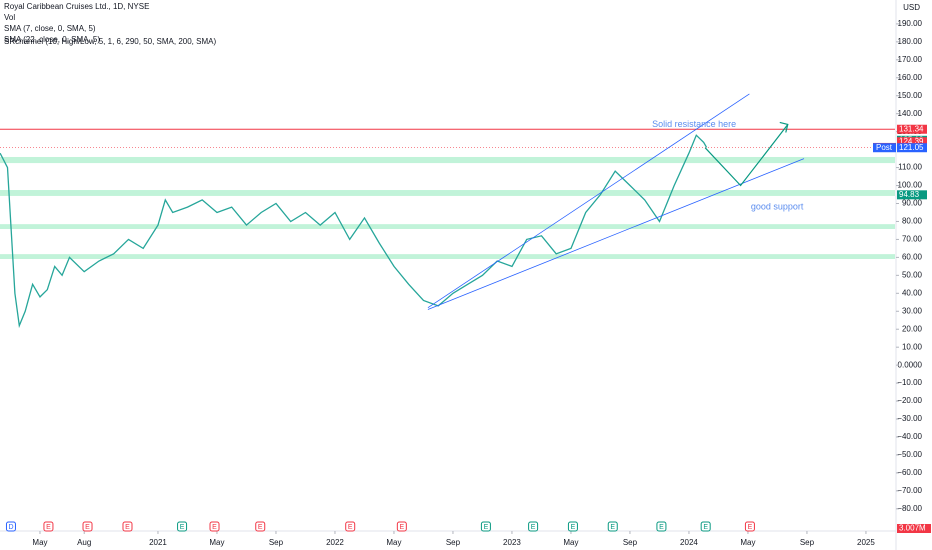  What do you see at coordinates (689, 542) in the screenshot?
I see `x-tick-label: 2024` at bounding box center [689, 542].